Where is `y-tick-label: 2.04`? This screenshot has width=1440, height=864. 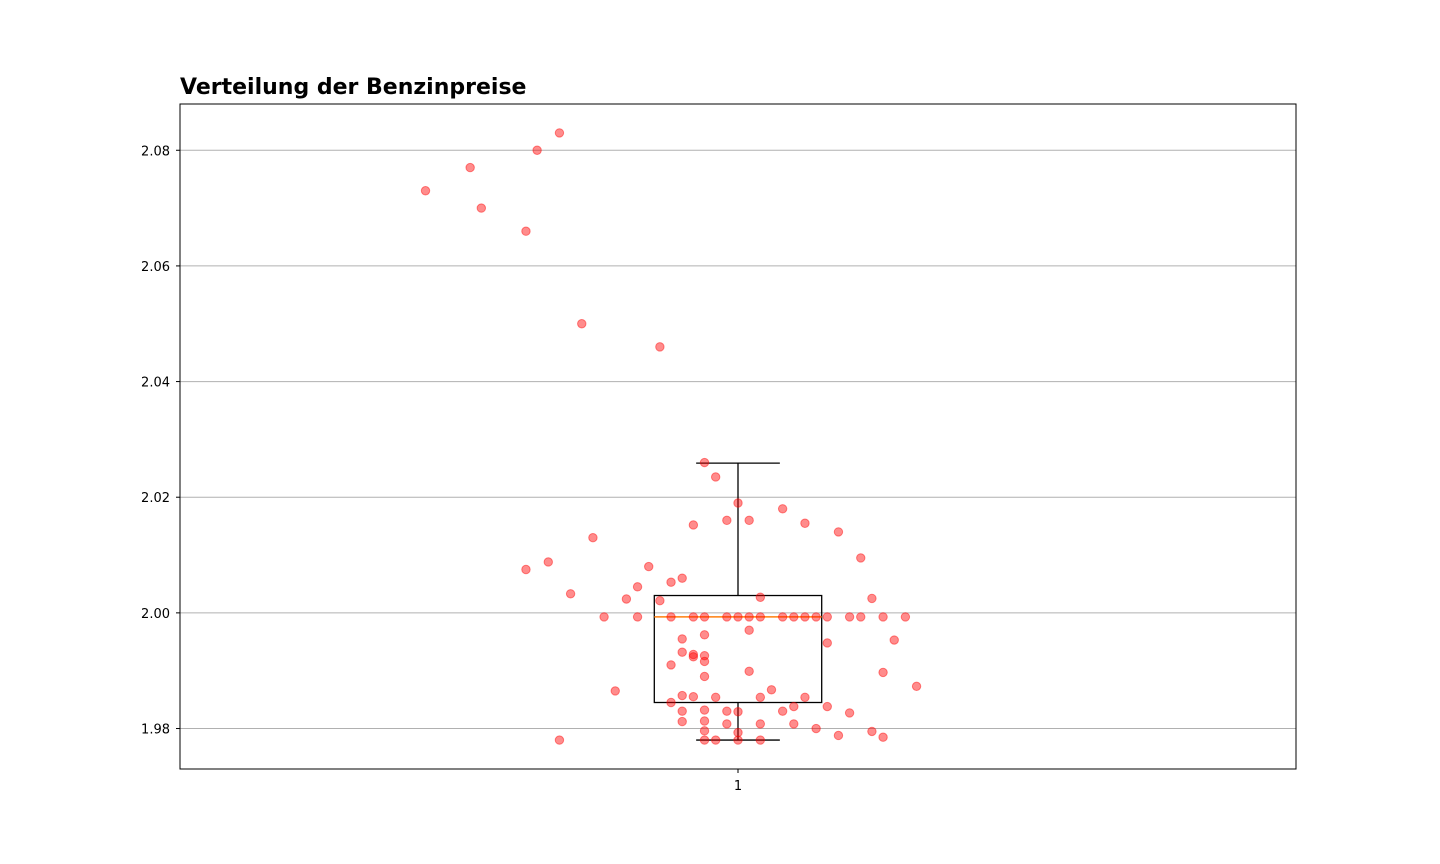
y-tick-label: 2.04 is located at coordinates (155, 383).